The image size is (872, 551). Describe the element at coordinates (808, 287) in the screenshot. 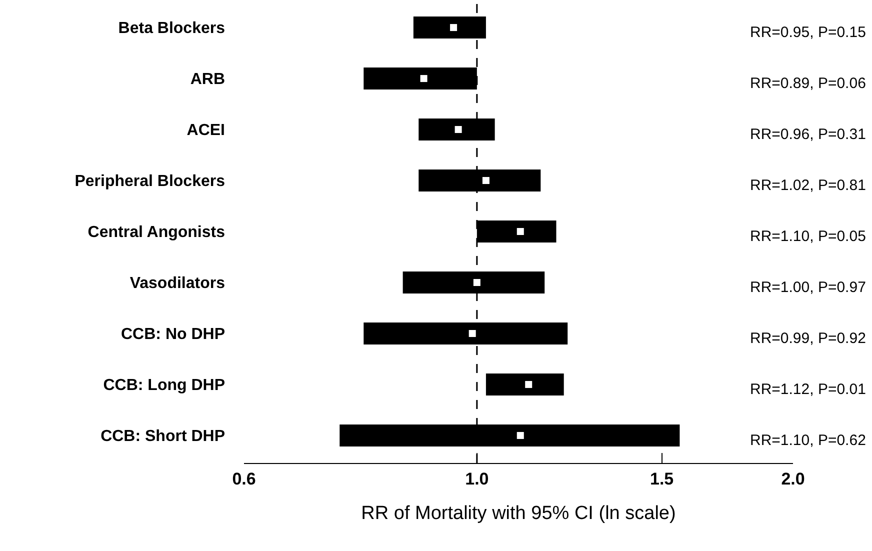

I see `annotation: RR=1.00, P=0.97` at that location.